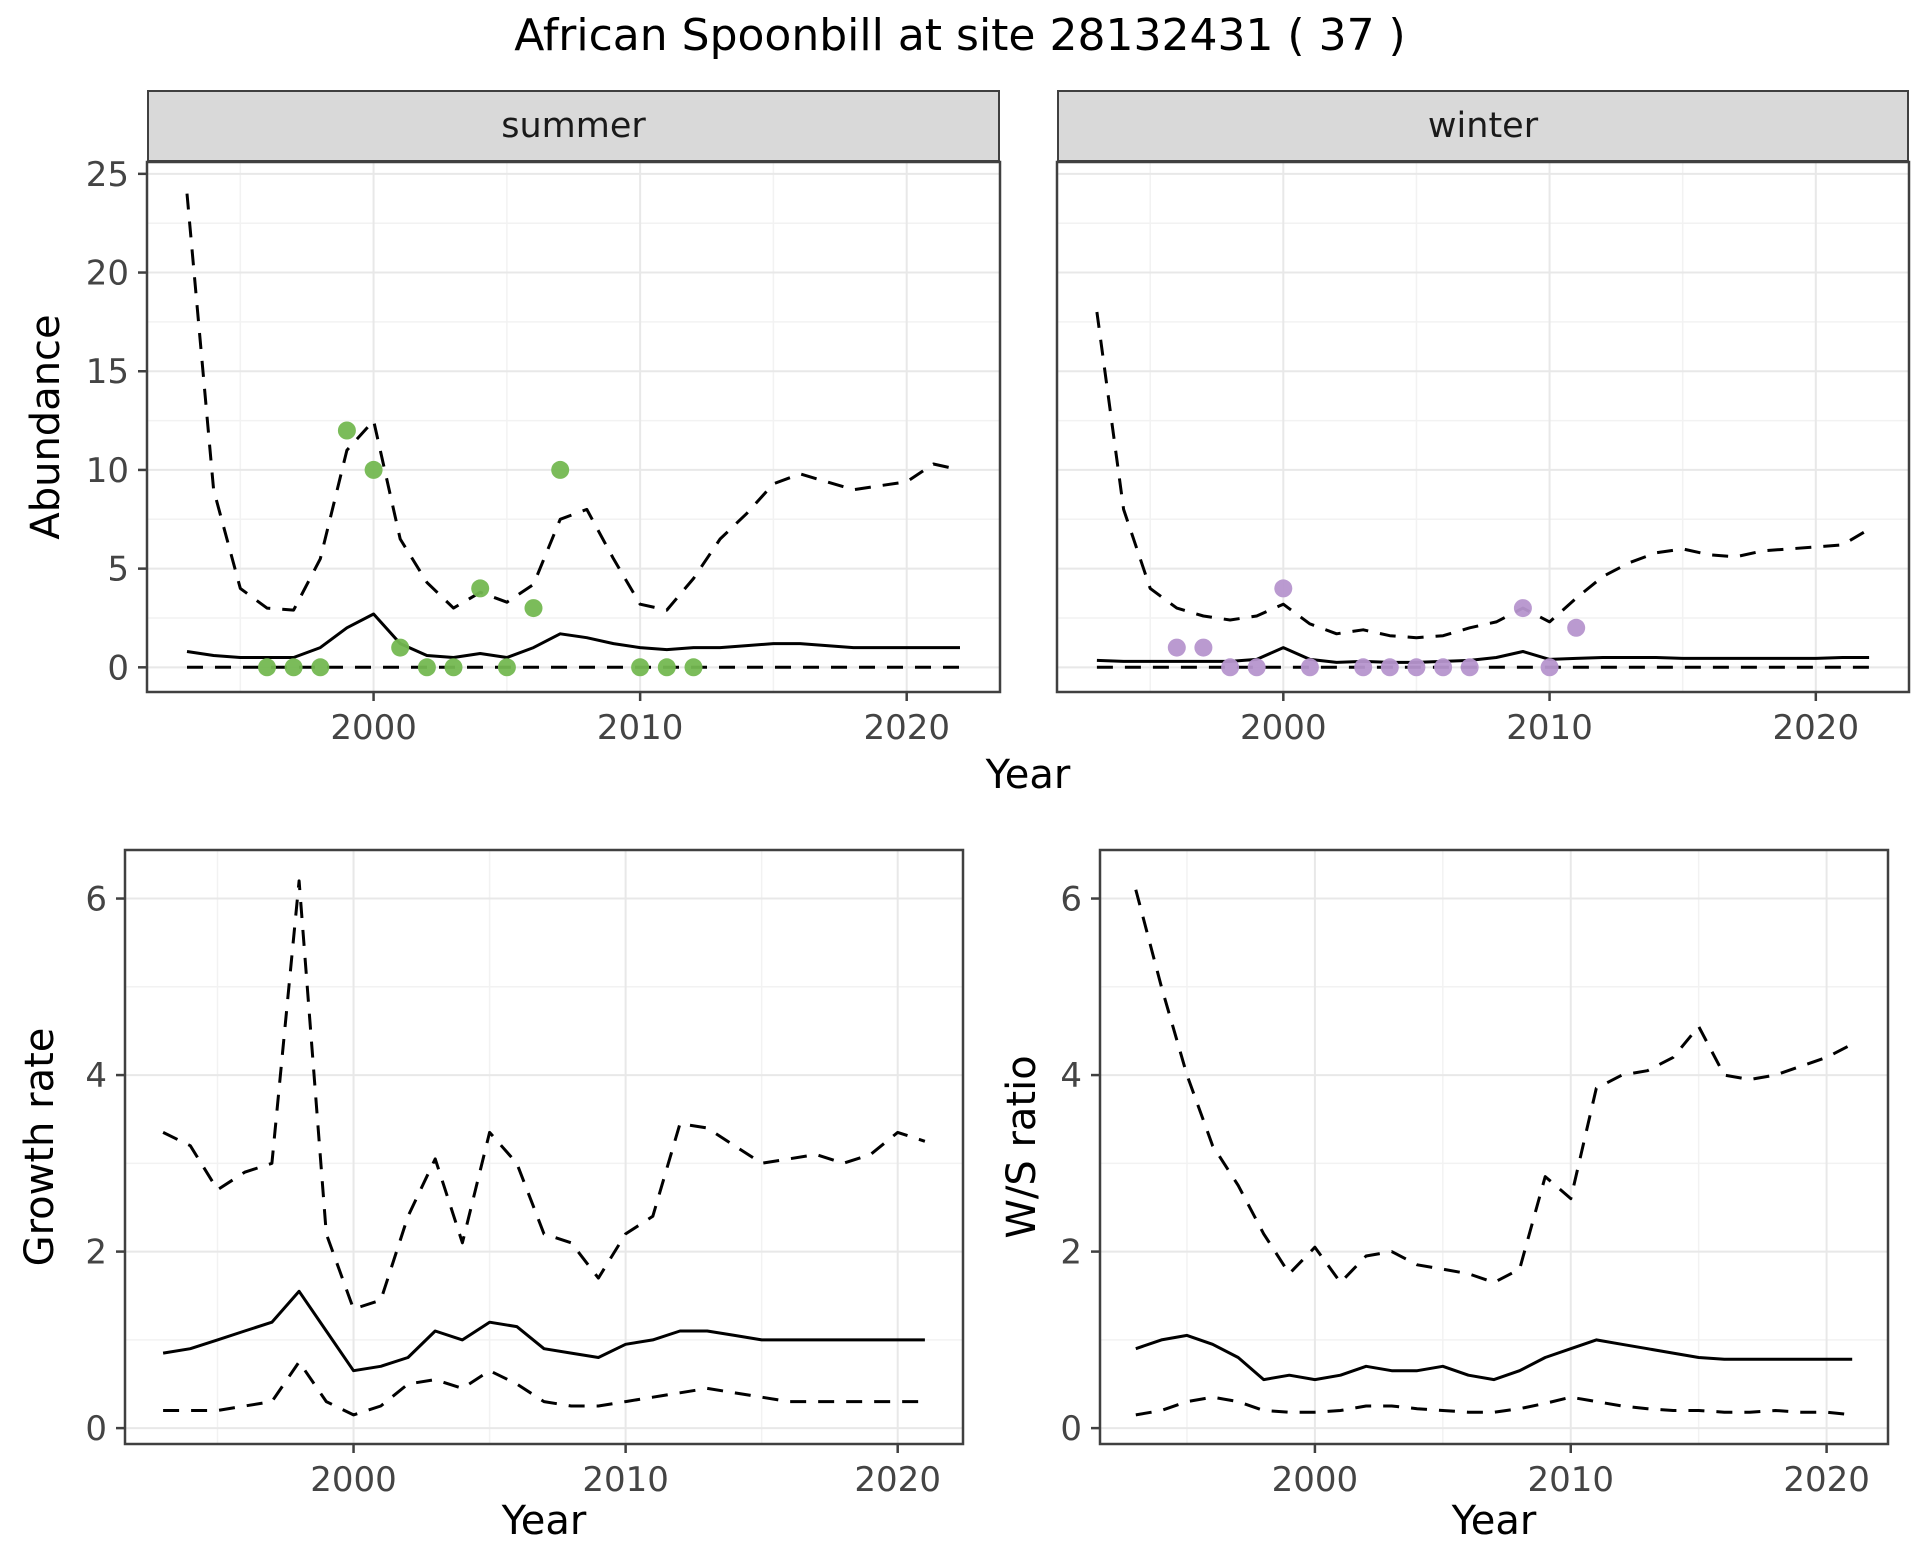  Describe the element at coordinates (1028, 775) in the screenshot. I see `x-axis-label-year-top: Year` at that location.